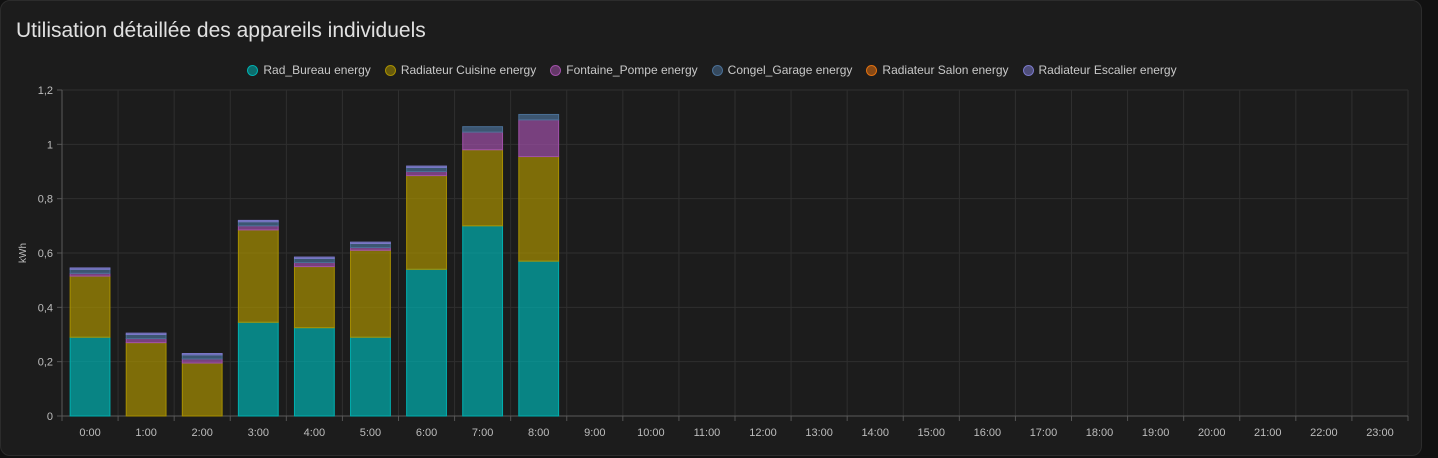 The width and height of the screenshot is (1438, 458). Describe the element at coordinates (201, 433) in the screenshot. I see `x-tick-label: 2:00` at that location.